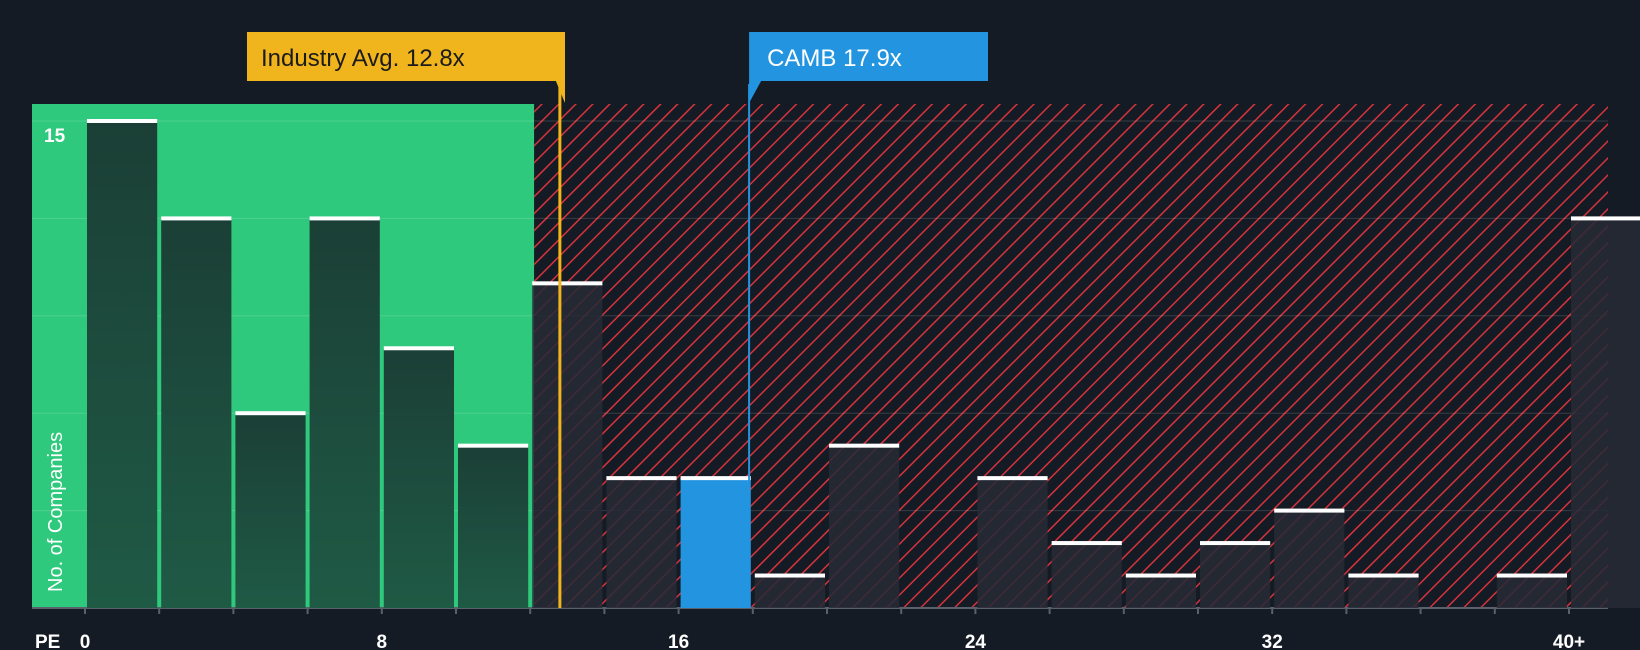 The image size is (1640, 650). I want to click on company-pe-label: CAMB 17.9x, so click(834, 58).